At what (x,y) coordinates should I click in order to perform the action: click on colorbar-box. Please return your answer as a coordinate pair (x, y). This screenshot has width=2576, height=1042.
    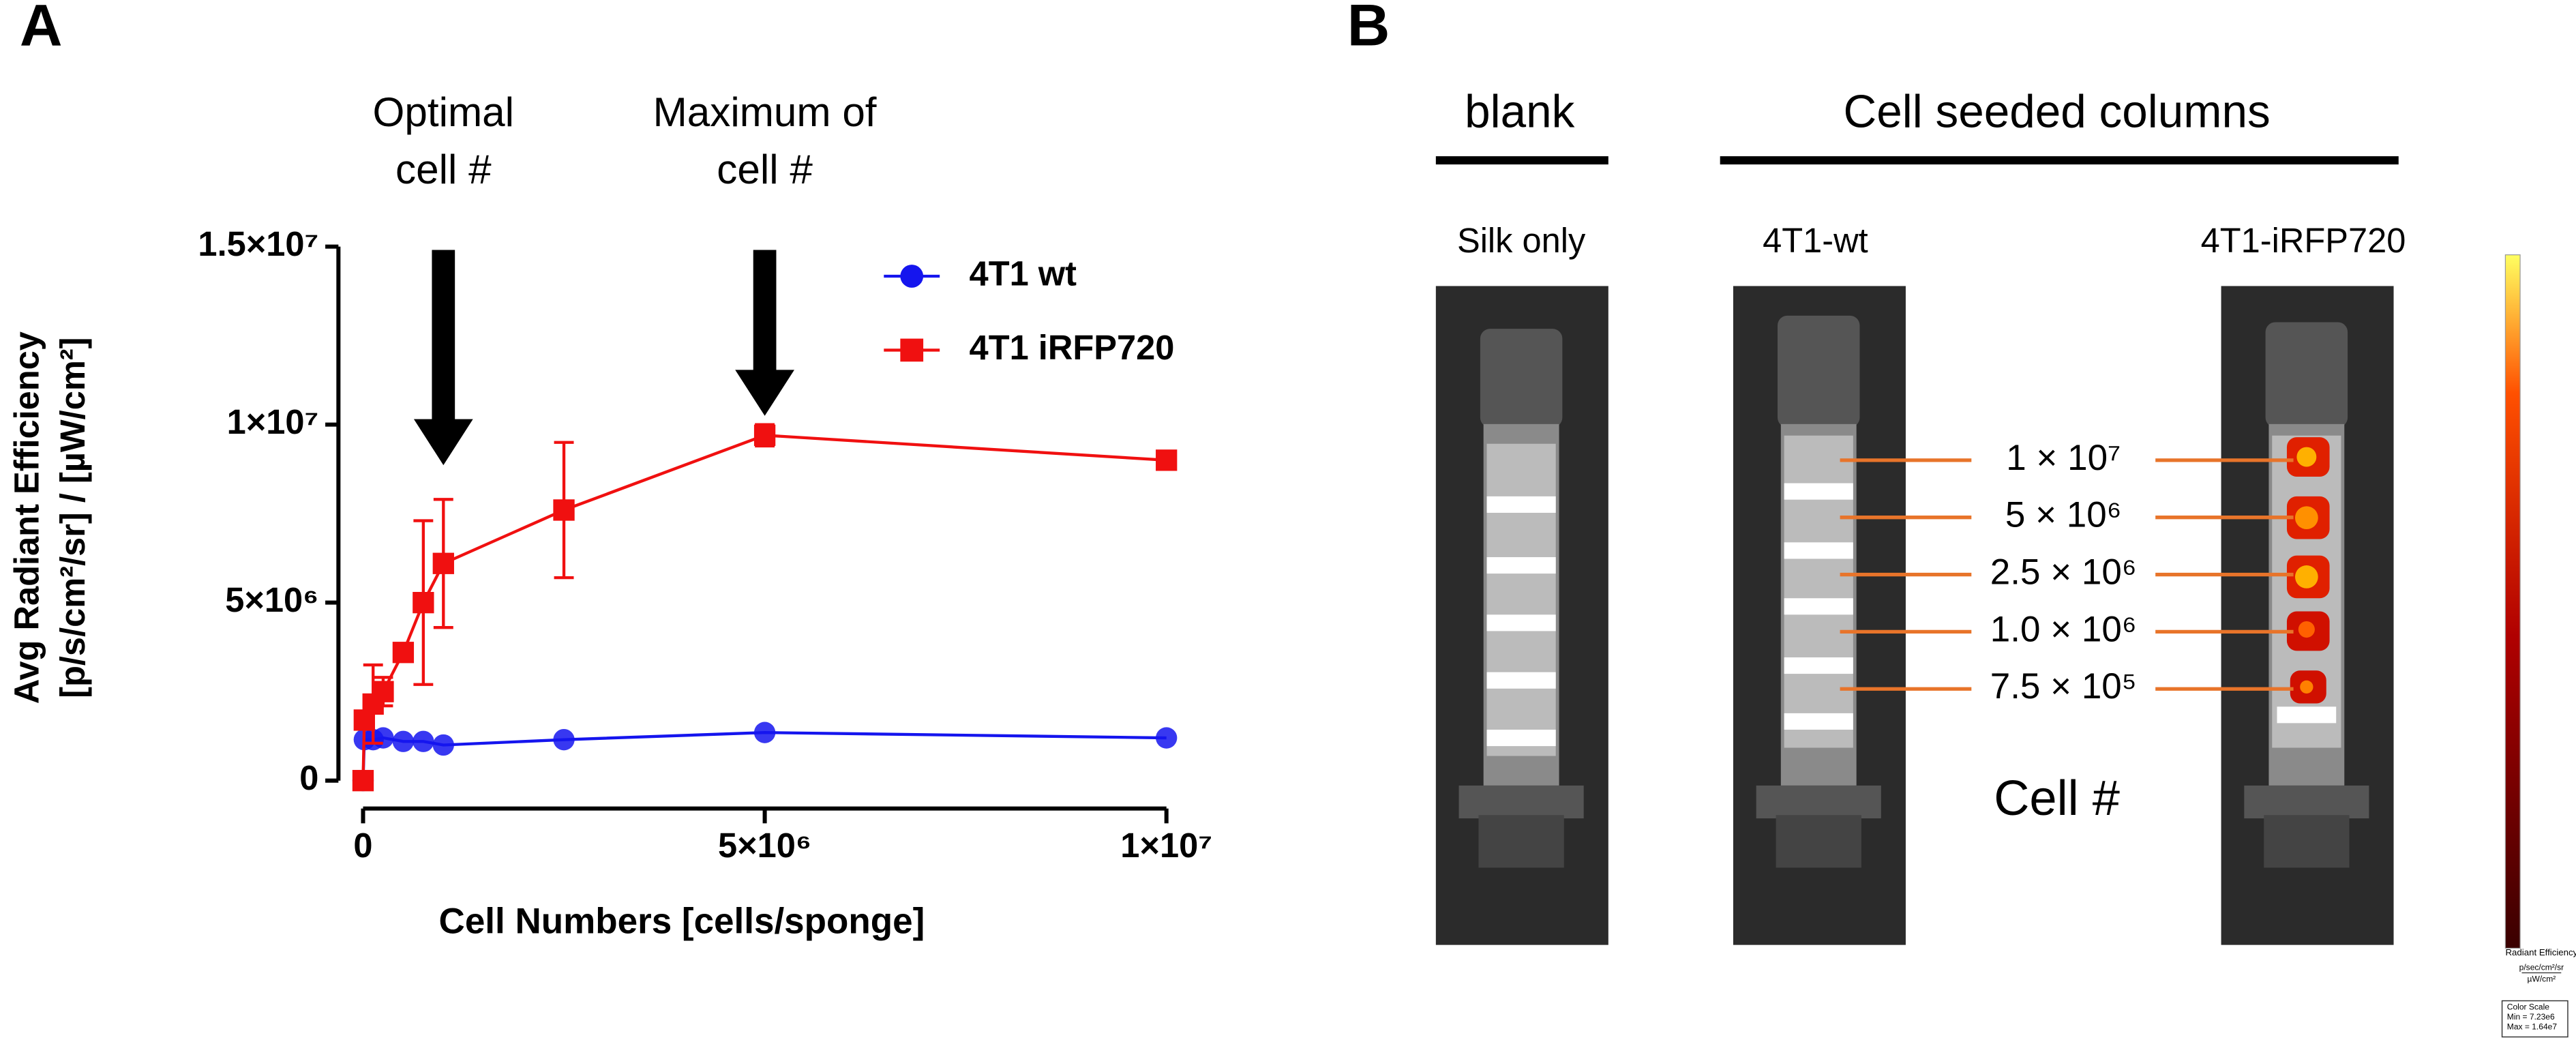
    Looking at the image, I should click on (2534, 1019).